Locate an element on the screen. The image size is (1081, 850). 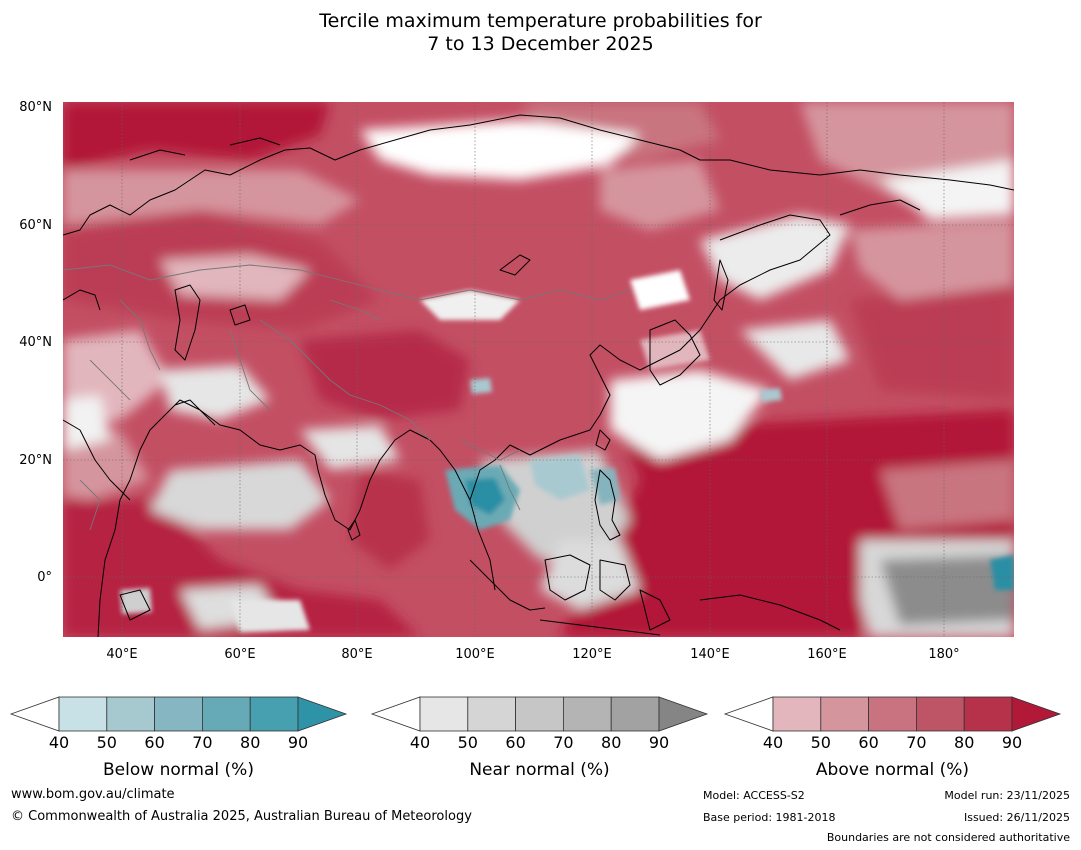
colorbar-above-tick-50: 50 is located at coordinates (821, 742).